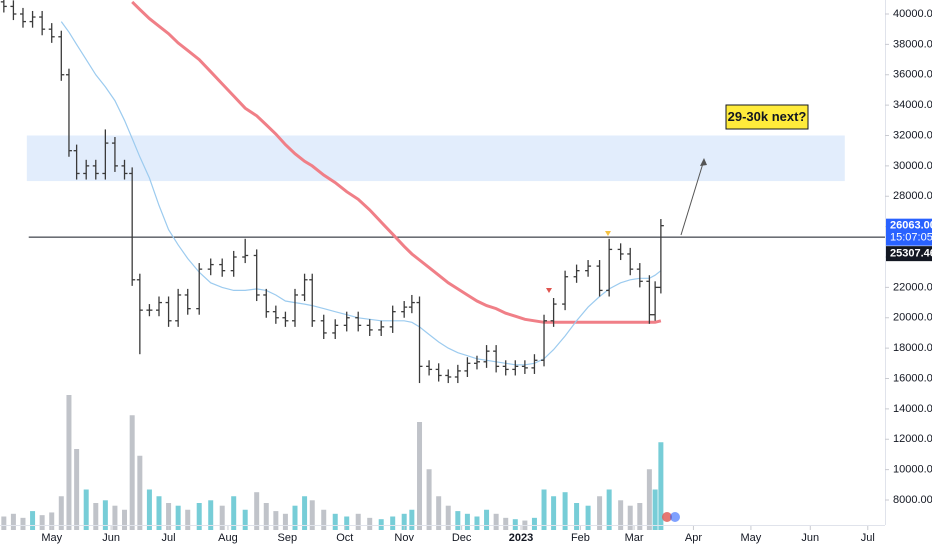 The width and height of the screenshot is (932, 550). I want to click on x-tick-label: Feb, so click(580, 538).